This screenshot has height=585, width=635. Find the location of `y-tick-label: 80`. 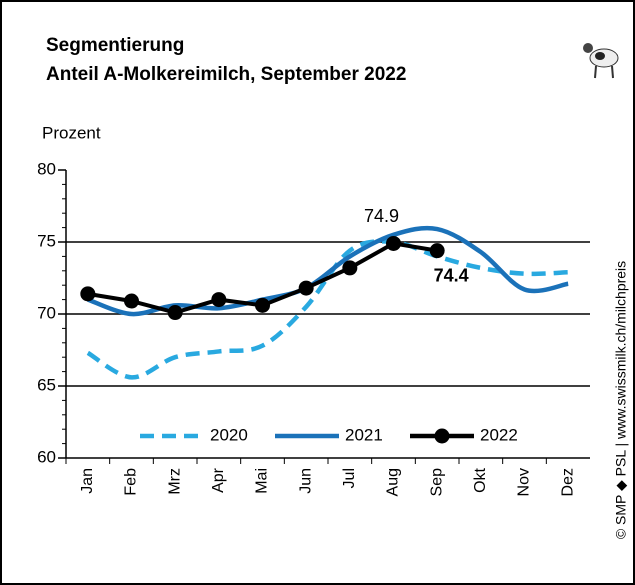

y-tick-label: 80 is located at coordinates (46, 168).